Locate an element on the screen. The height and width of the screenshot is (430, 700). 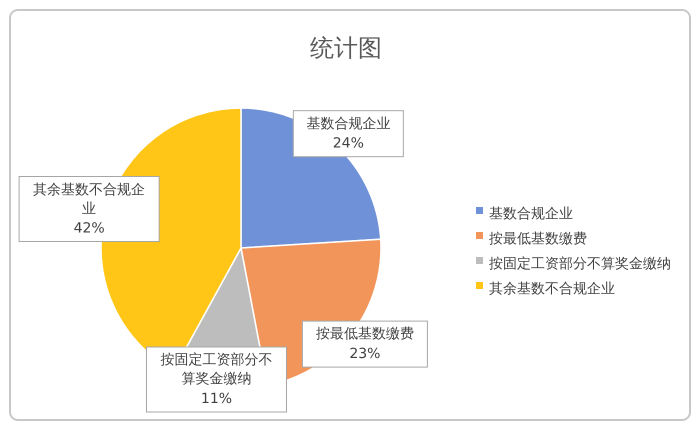
legend-label: 按最低基数缴费 is located at coordinates (538, 238).